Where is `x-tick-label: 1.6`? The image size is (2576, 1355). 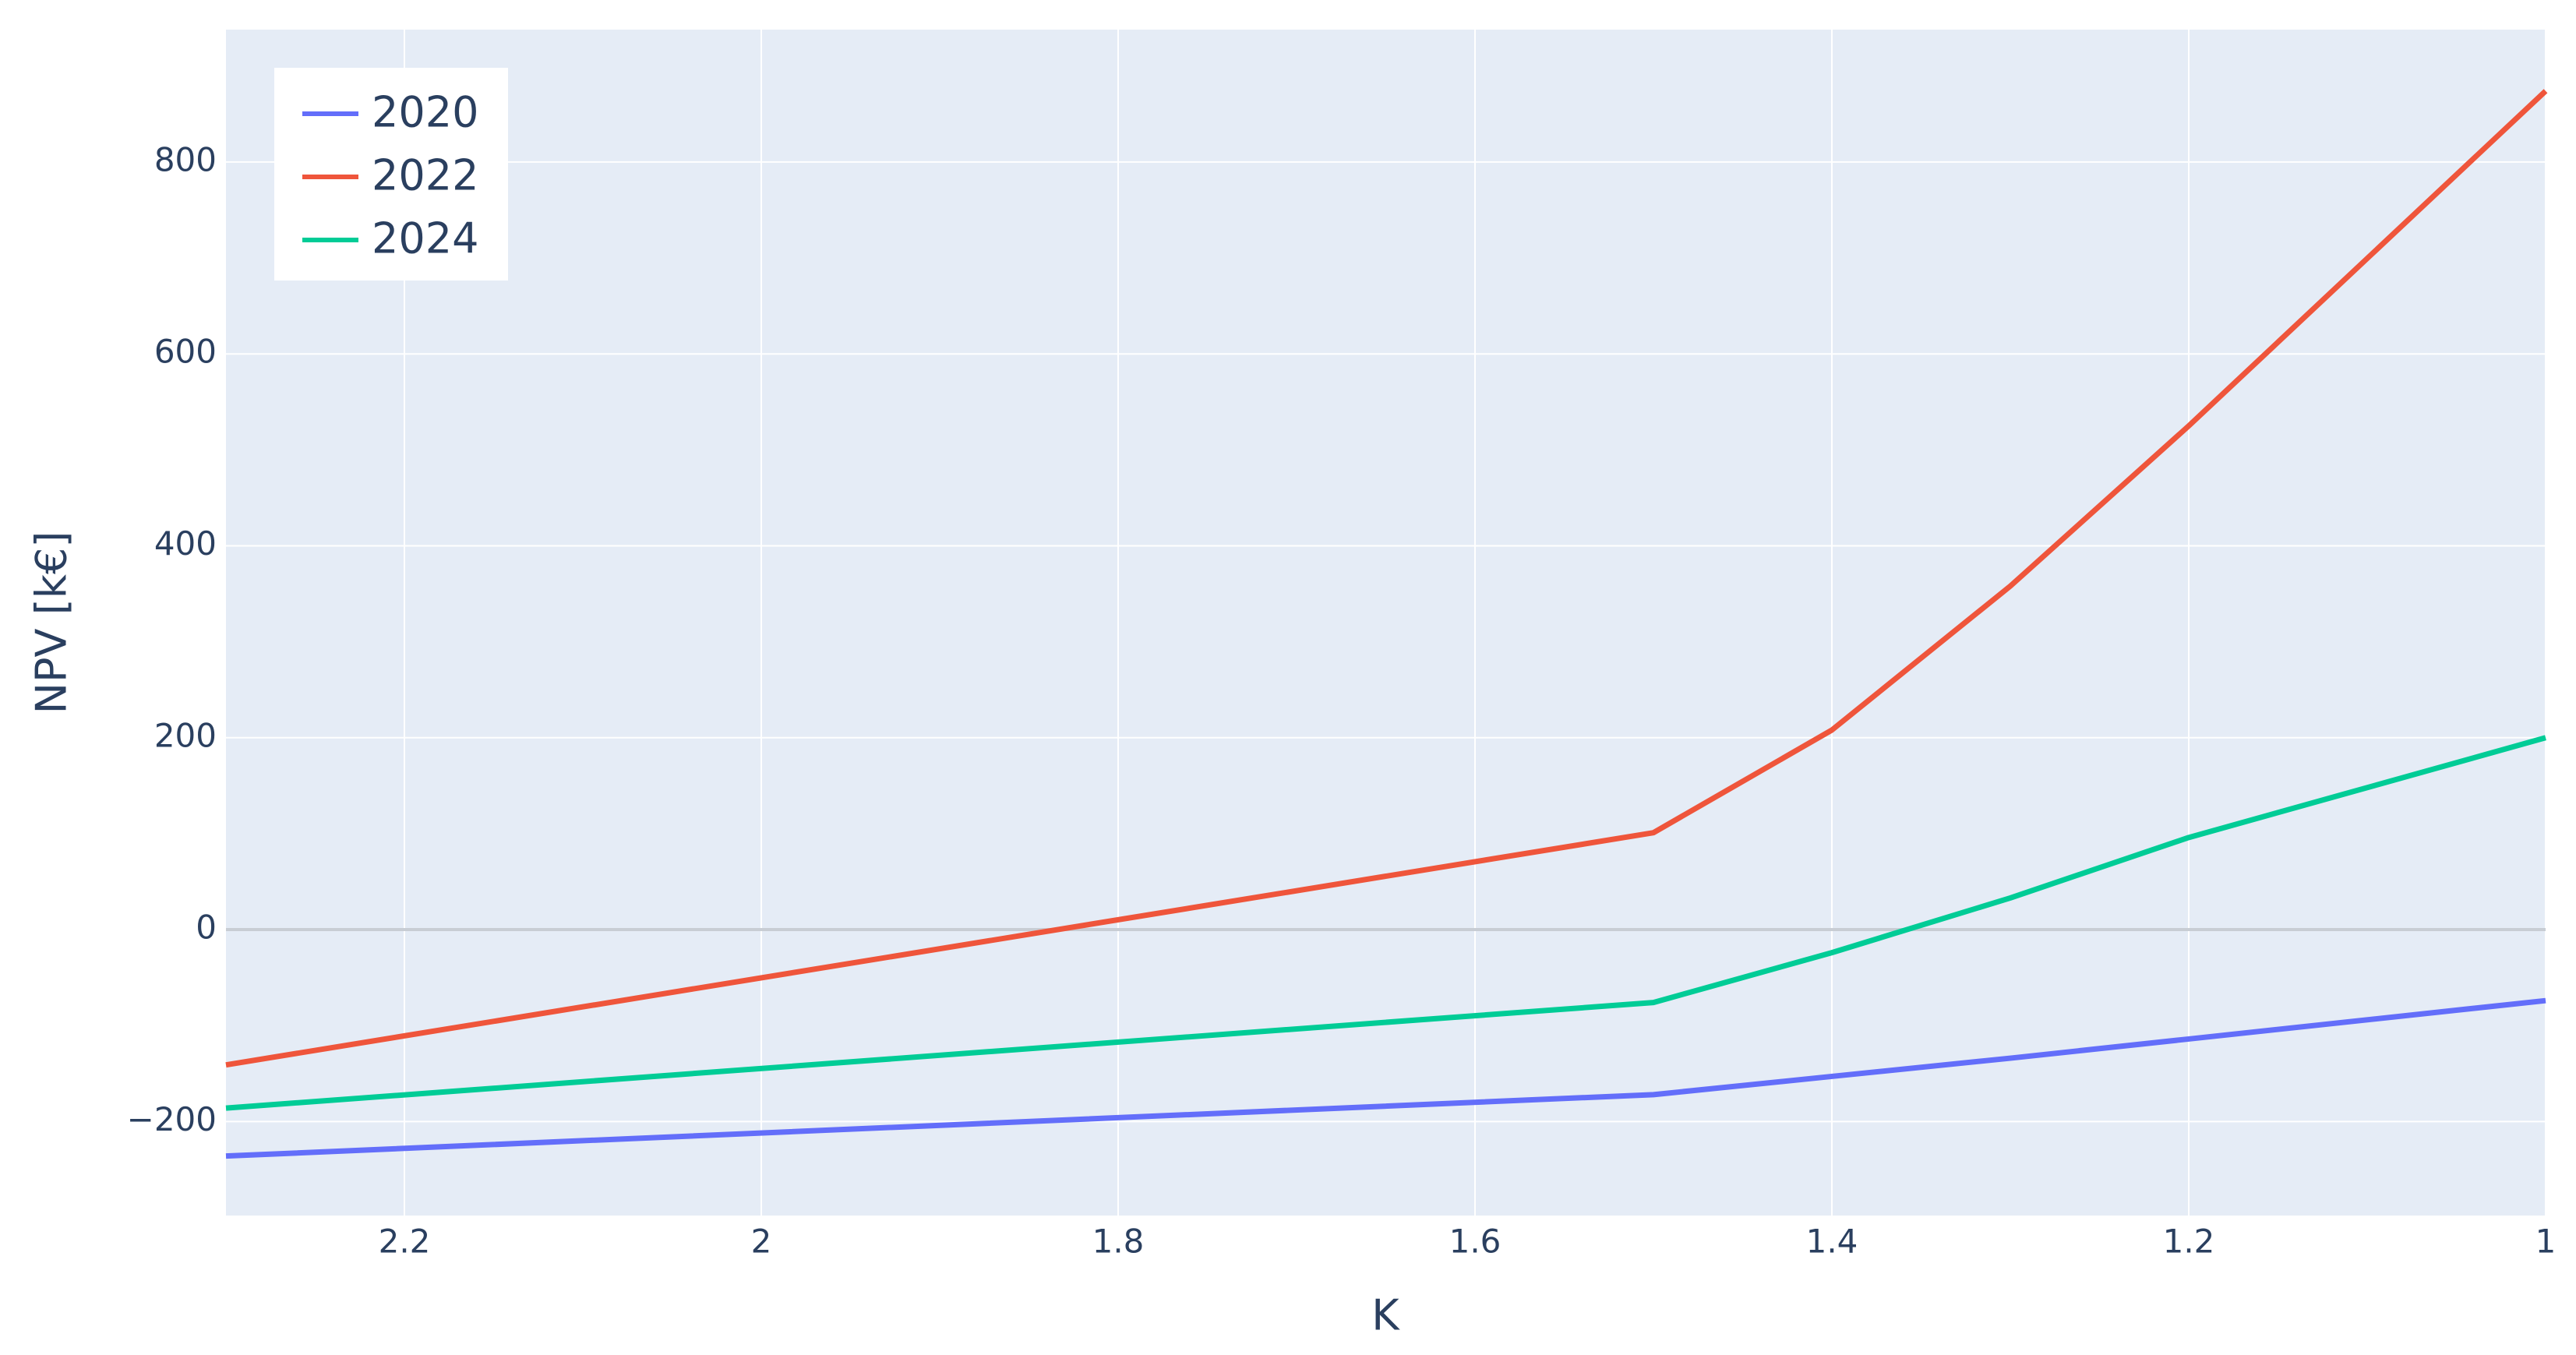
x-tick-label: 1.6 is located at coordinates (1475, 1242).